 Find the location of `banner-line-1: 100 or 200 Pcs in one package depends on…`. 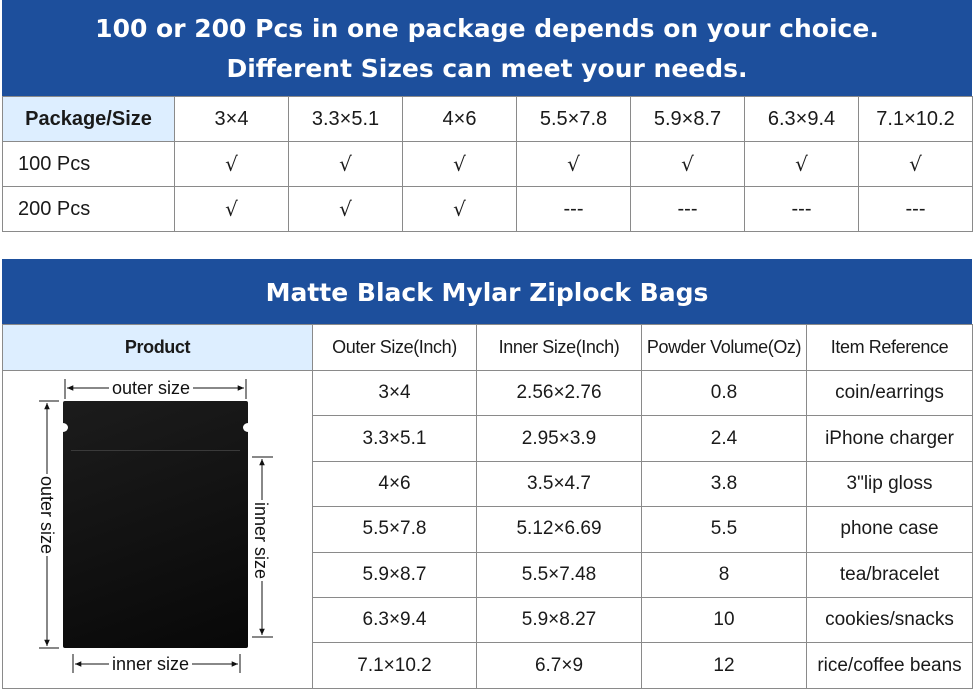

banner-line-1: 100 or 200 Pcs in one package depends on… is located at coordinates (487, 28).